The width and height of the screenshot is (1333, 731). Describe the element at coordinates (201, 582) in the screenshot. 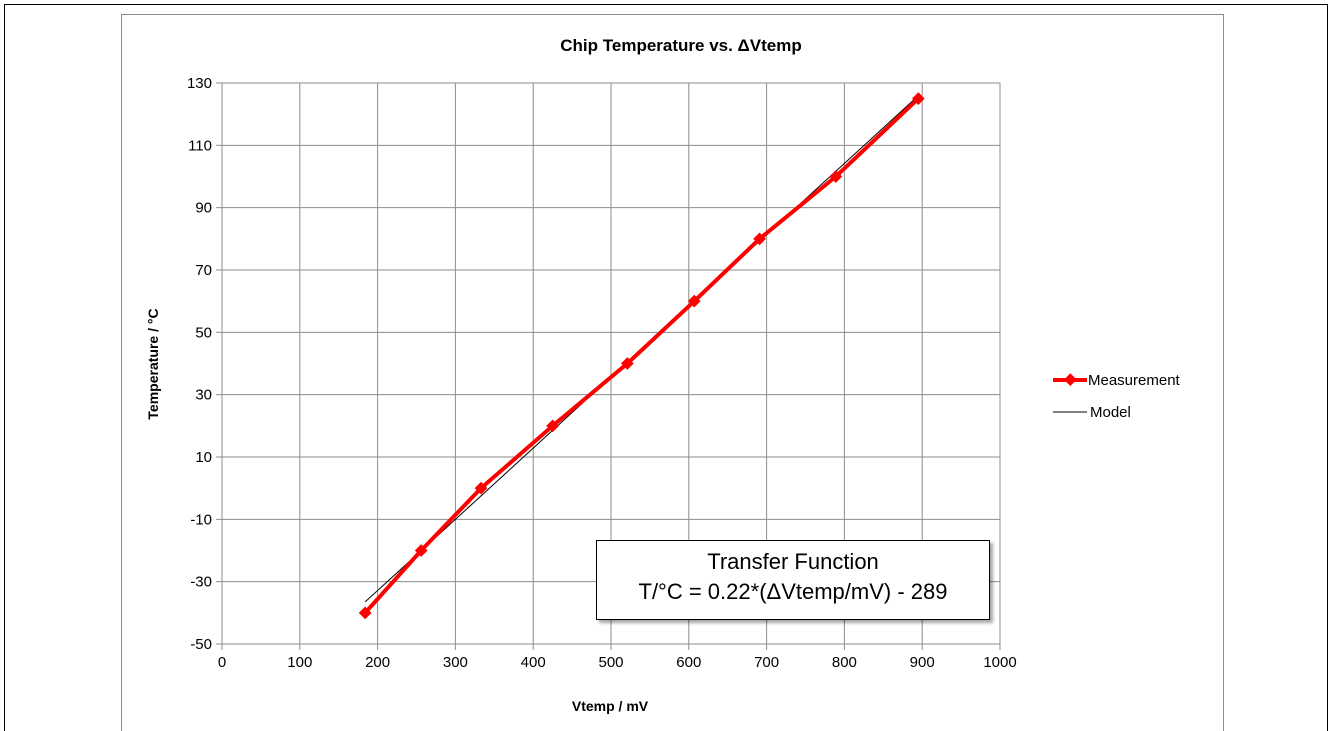

I see `y-tick-label: -30` at that location.